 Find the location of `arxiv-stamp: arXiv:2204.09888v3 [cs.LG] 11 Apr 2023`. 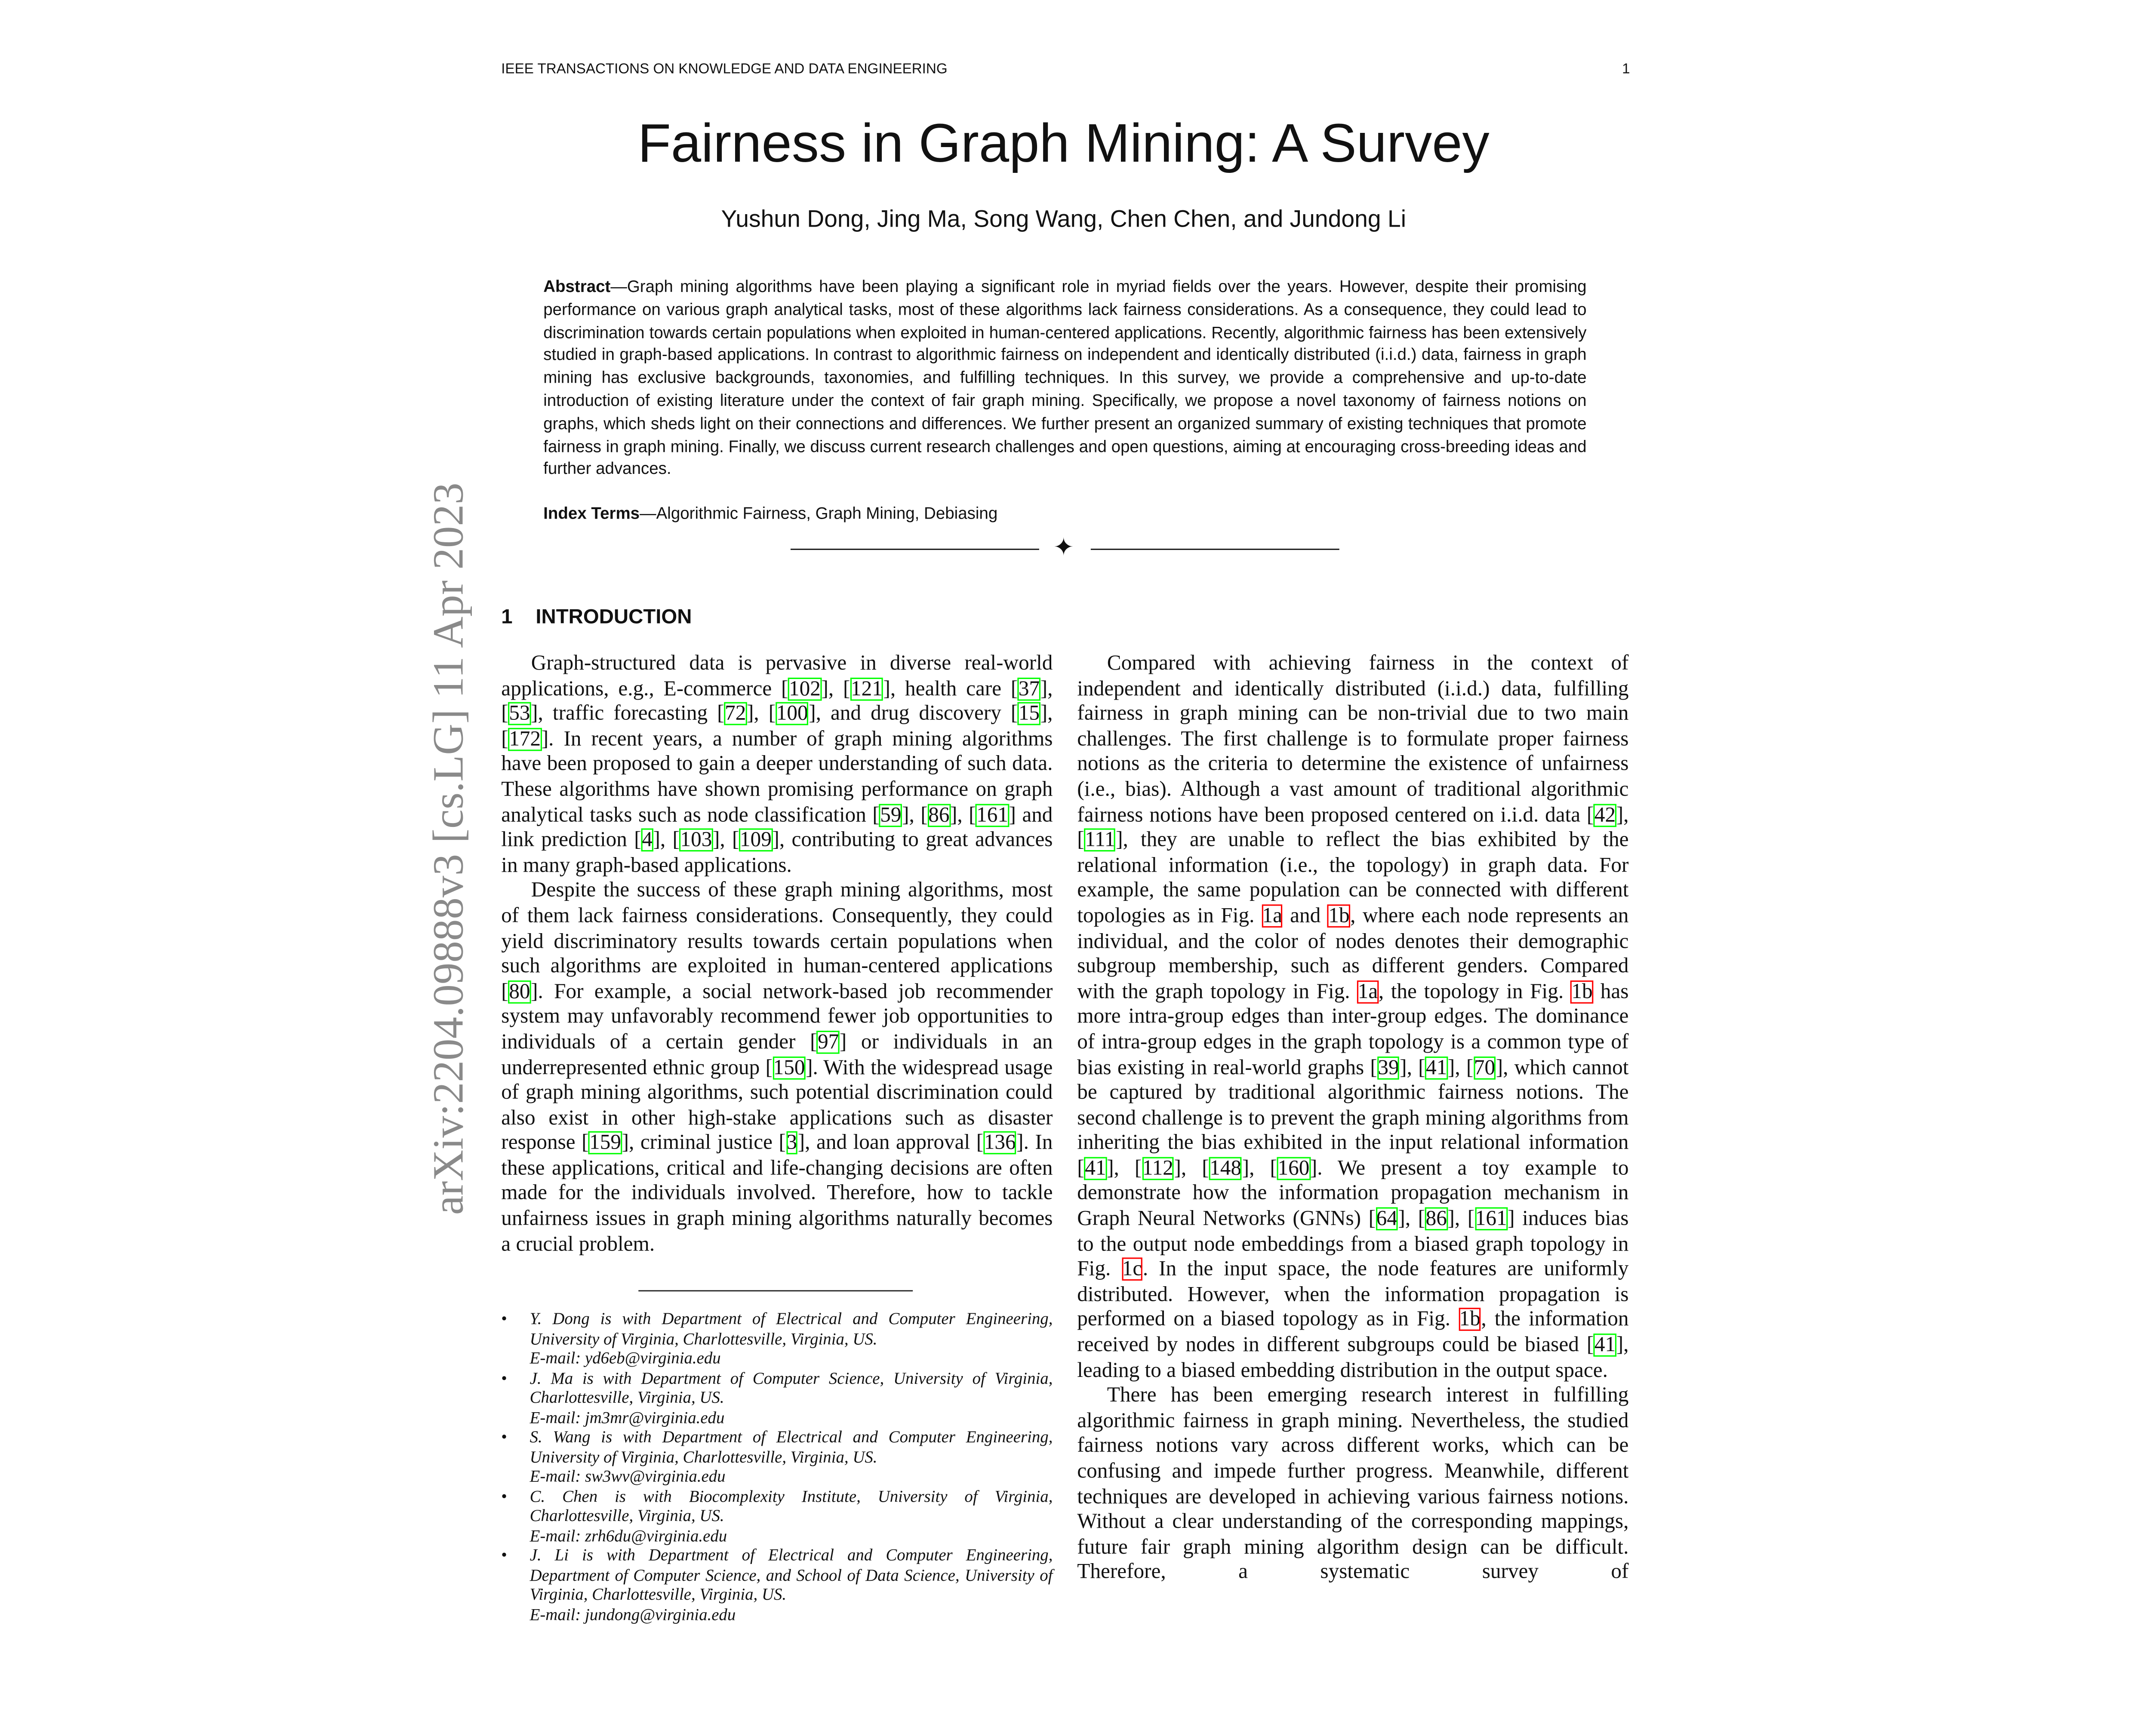

arxiv-stamp: arXiv:2204.09888v3 [cs.LG] 11 Apr 2023 is located at coordinates (448, 848).